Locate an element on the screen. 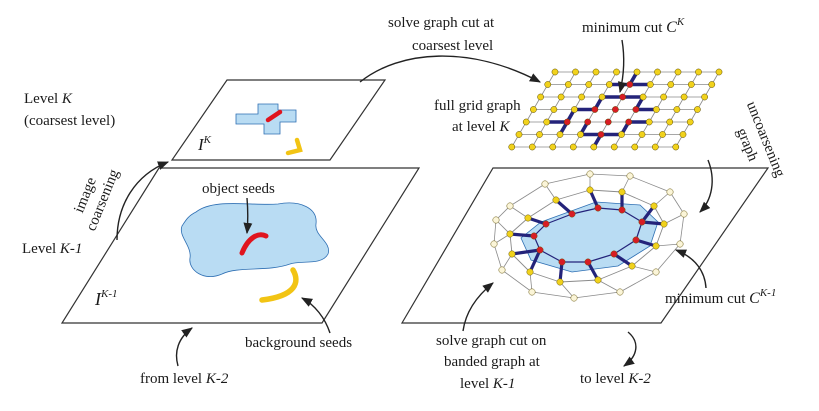  to-level-label: to level K-2 is located at coordinates (615, 379).